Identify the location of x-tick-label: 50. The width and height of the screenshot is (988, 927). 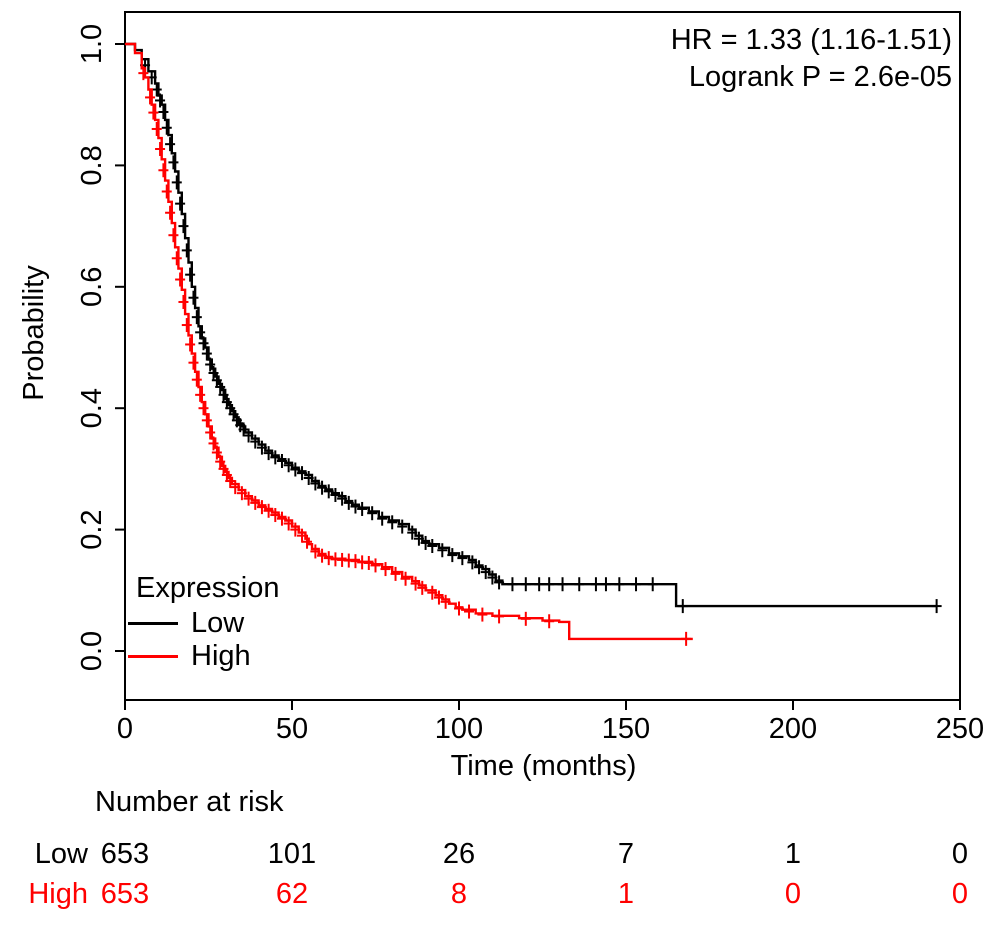
(292, 729).